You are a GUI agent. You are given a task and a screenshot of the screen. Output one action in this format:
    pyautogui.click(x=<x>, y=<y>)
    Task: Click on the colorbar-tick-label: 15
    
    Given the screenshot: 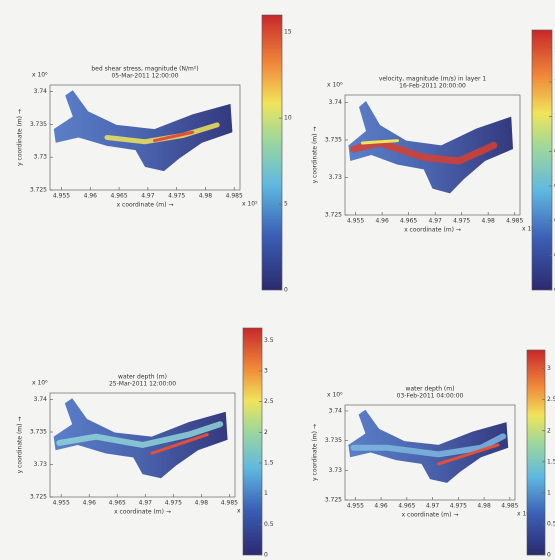 What is the action you would take?
    pyautogui.click(x=288, y=32)
    